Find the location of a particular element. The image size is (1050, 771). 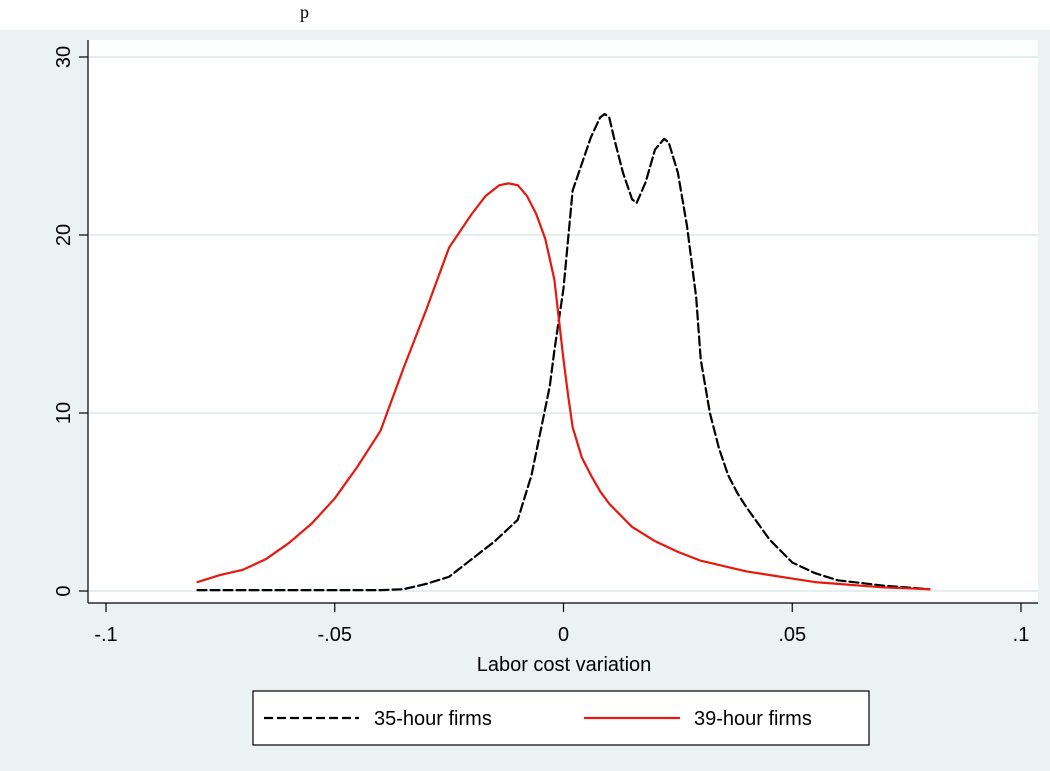

legend-label-1: 35-hour firms is located at coordinates (433, 719).